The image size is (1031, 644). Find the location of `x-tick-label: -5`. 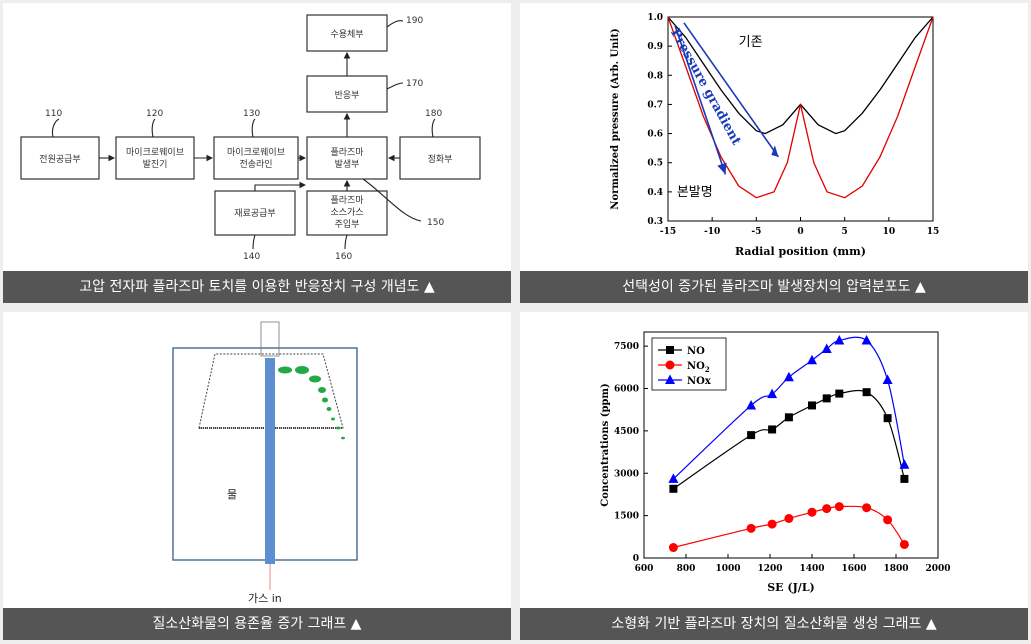

x-tick-label: -5 is located at coordinates (756, 232).